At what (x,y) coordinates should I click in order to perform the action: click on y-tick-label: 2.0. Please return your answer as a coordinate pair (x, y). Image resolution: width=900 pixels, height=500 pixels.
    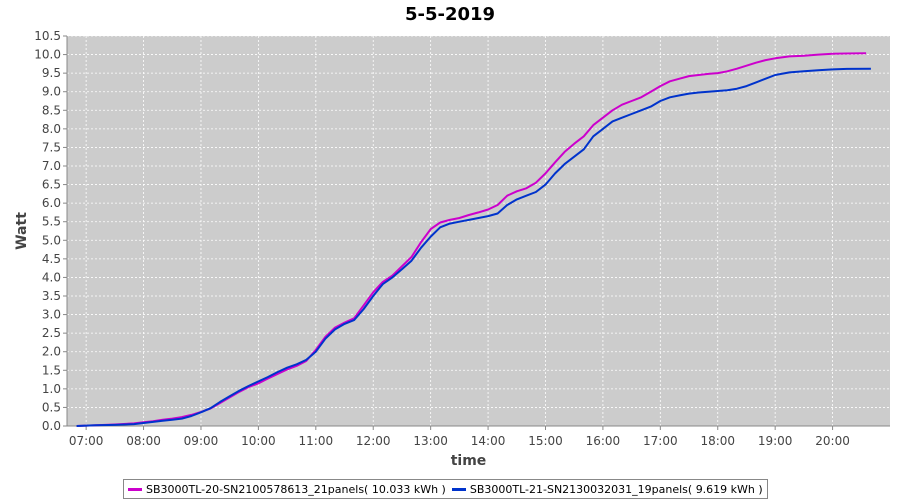
    Looking at the image, I should click on (51, 352).